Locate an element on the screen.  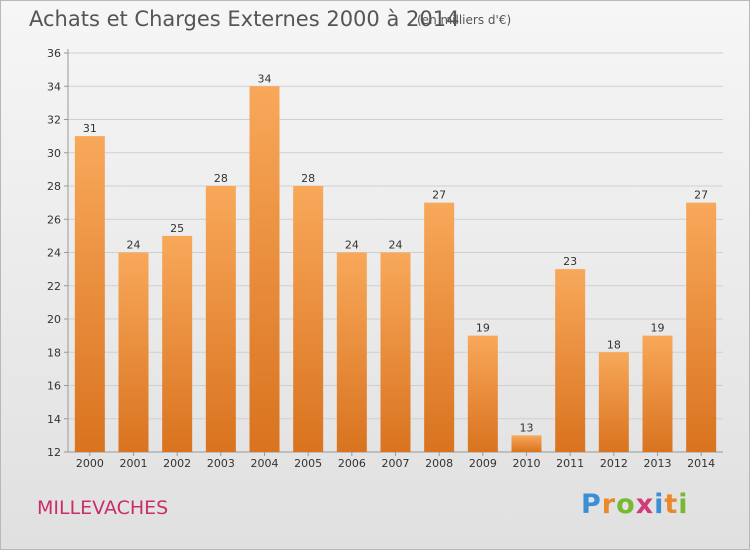
y-tick-label: 28 is located at coordinates (54, 186).